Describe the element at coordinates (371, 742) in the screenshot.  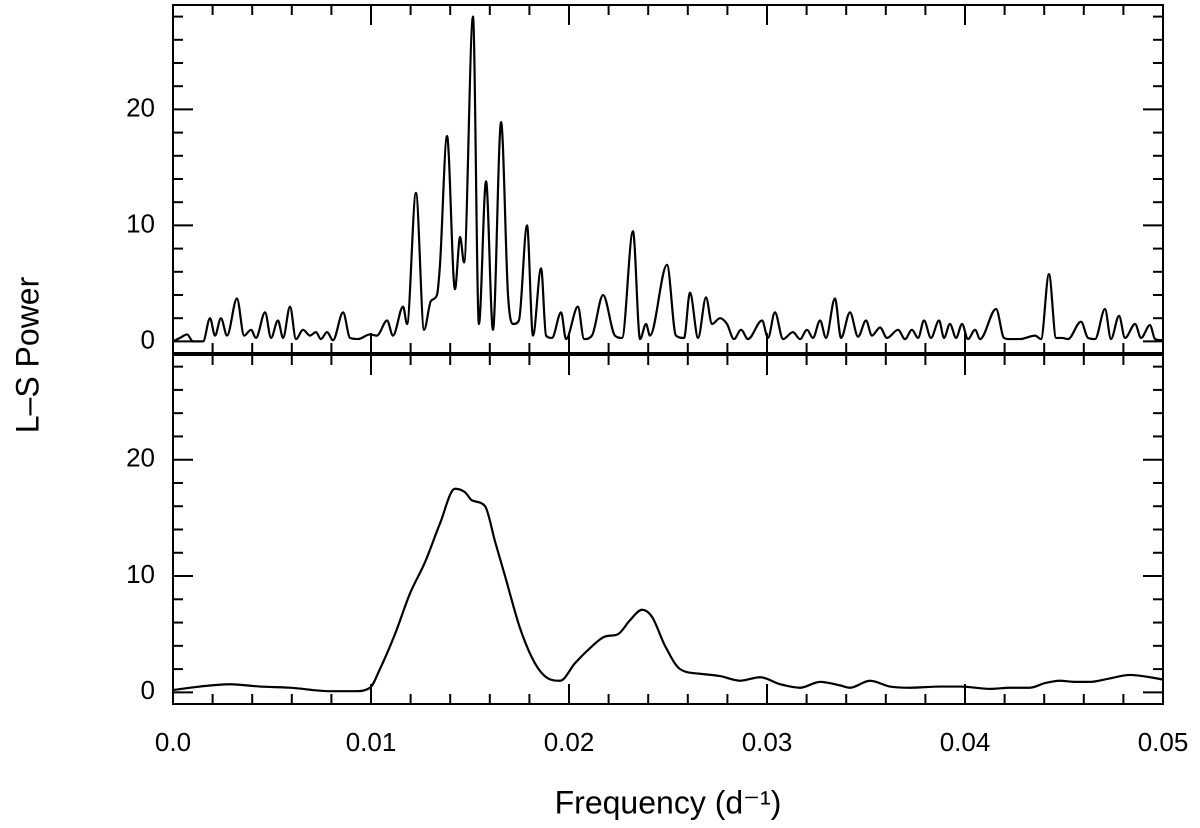
I see `x-tick-label: 0.01` at that location.